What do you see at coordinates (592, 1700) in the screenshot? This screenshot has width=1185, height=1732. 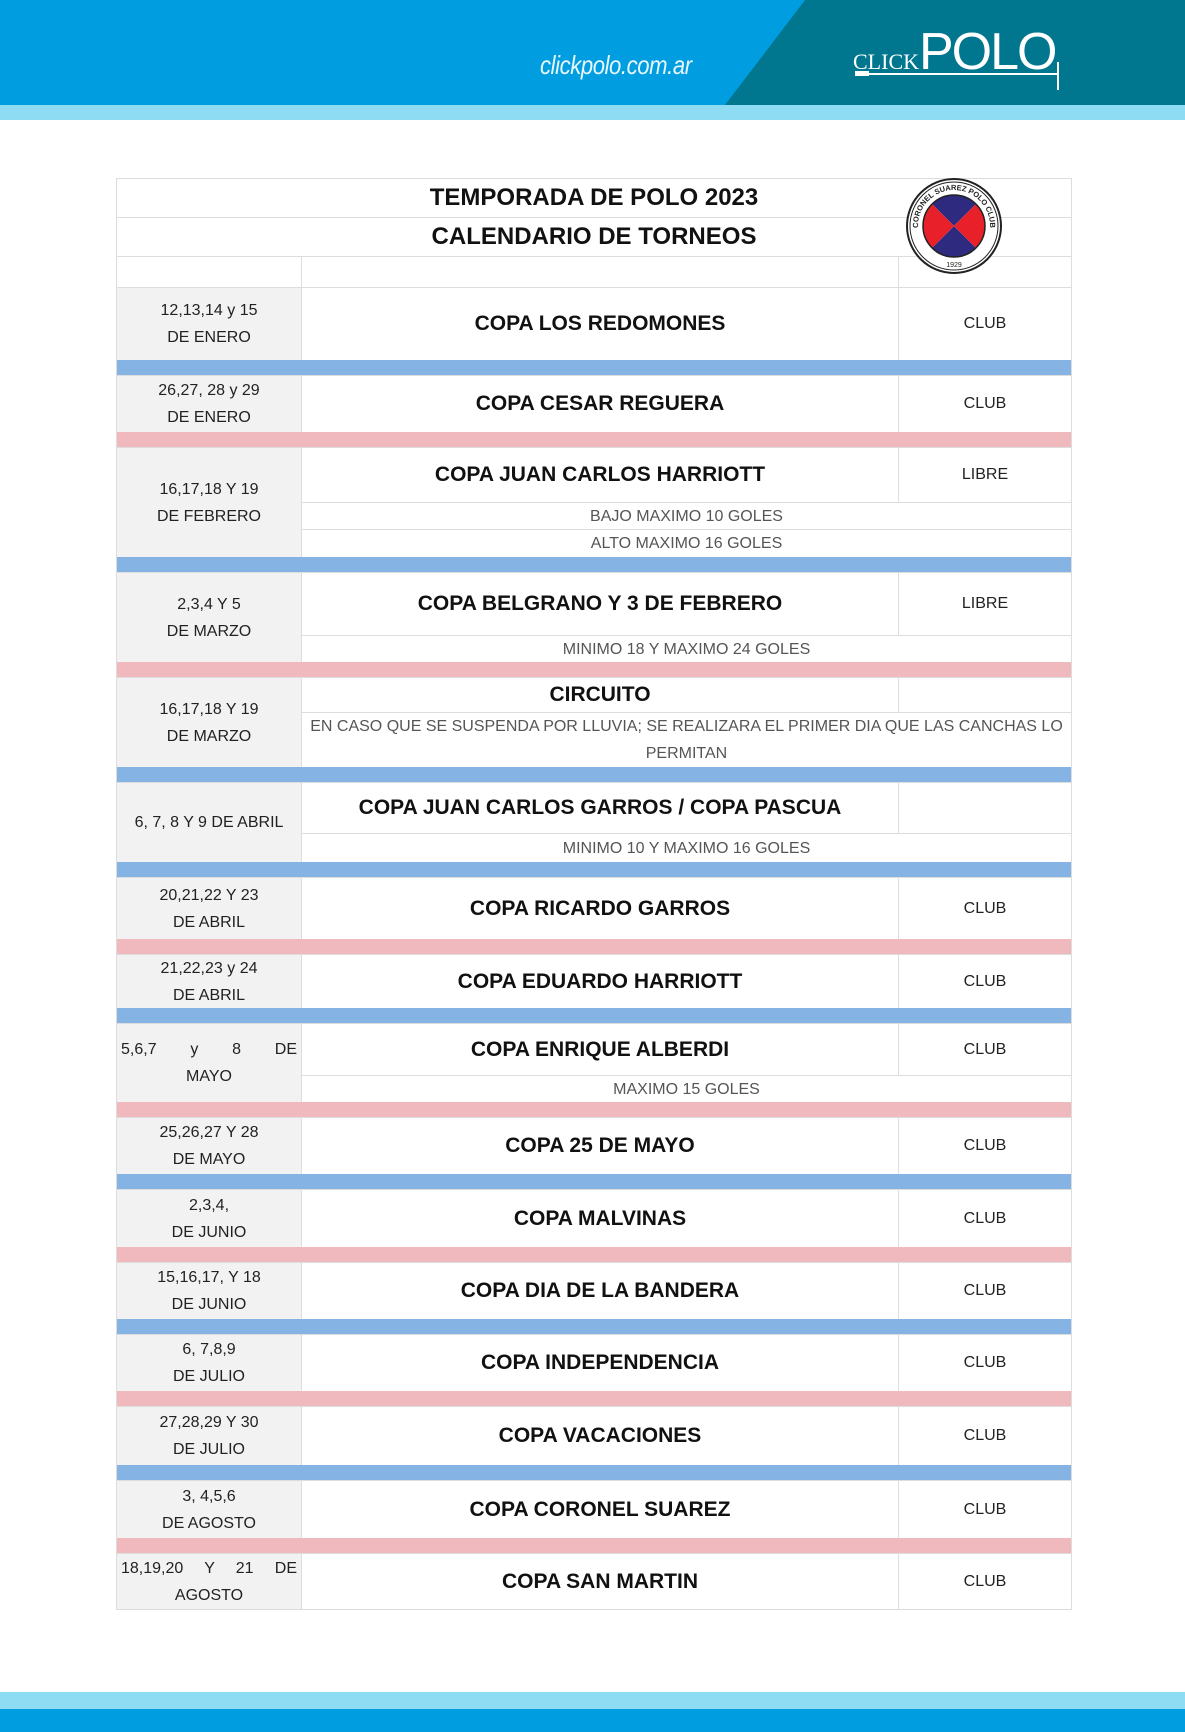 I see `footer-stripe` at bounding box center [592, 1700].